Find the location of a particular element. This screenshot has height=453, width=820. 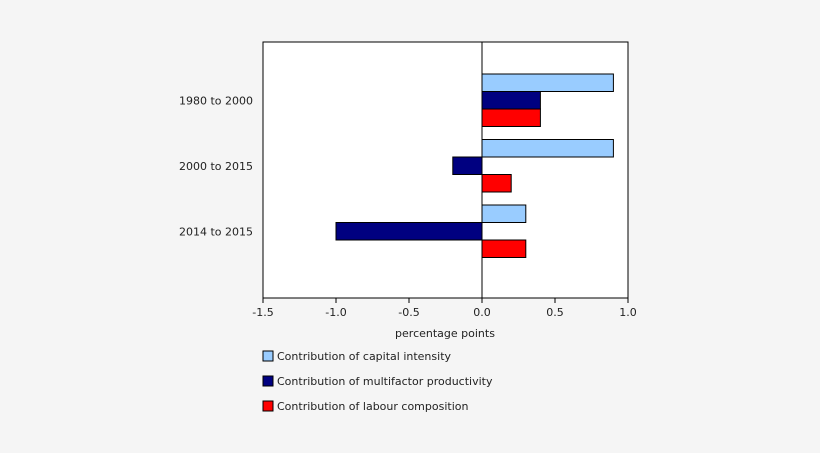

y-tick-label: 1980 to 2000 is located at coordinates (216, 100).